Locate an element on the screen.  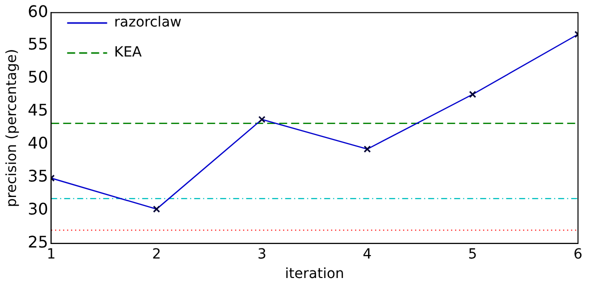
y-tick-label: 35 is located at coordinates (38, 176).